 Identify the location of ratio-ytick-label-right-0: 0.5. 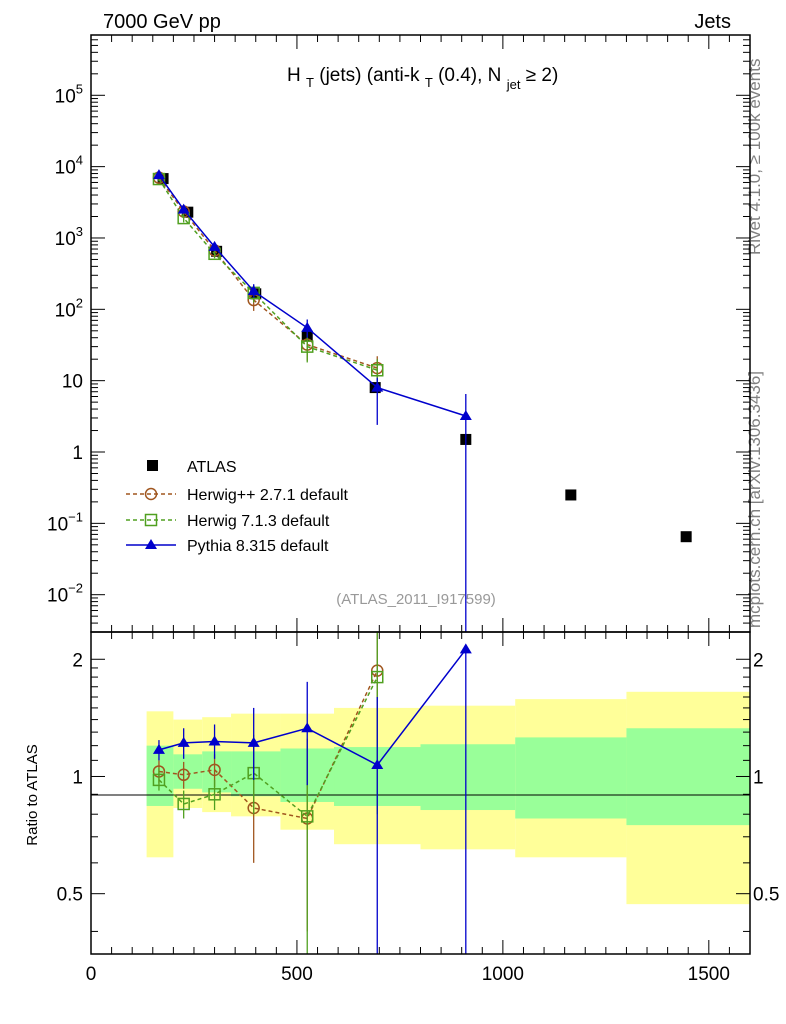
(766, 895).